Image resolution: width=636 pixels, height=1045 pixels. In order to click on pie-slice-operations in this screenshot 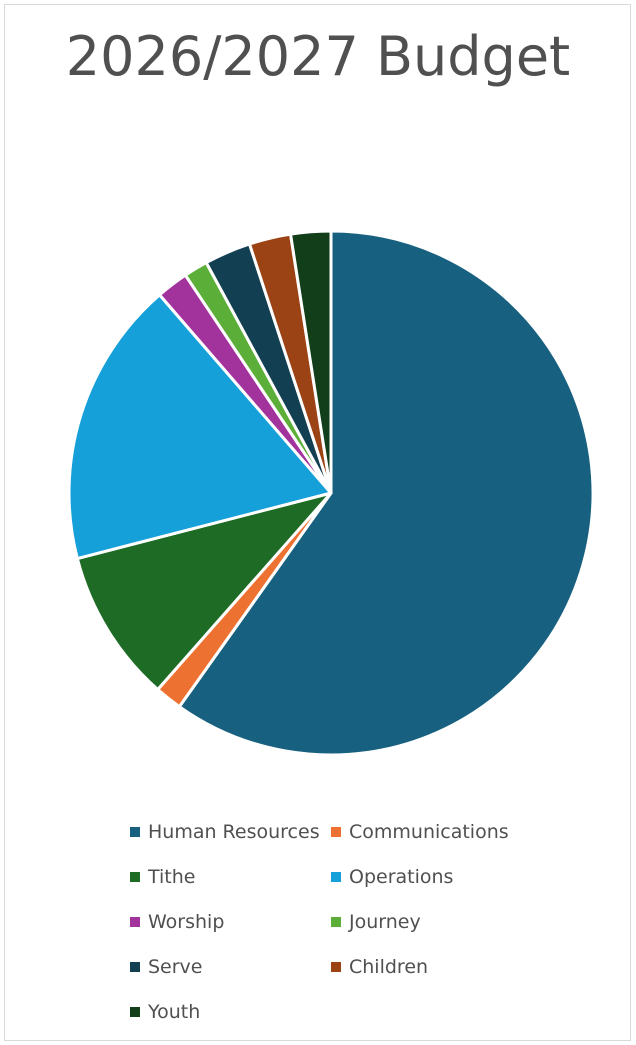, I will do `click(200, 427)`.